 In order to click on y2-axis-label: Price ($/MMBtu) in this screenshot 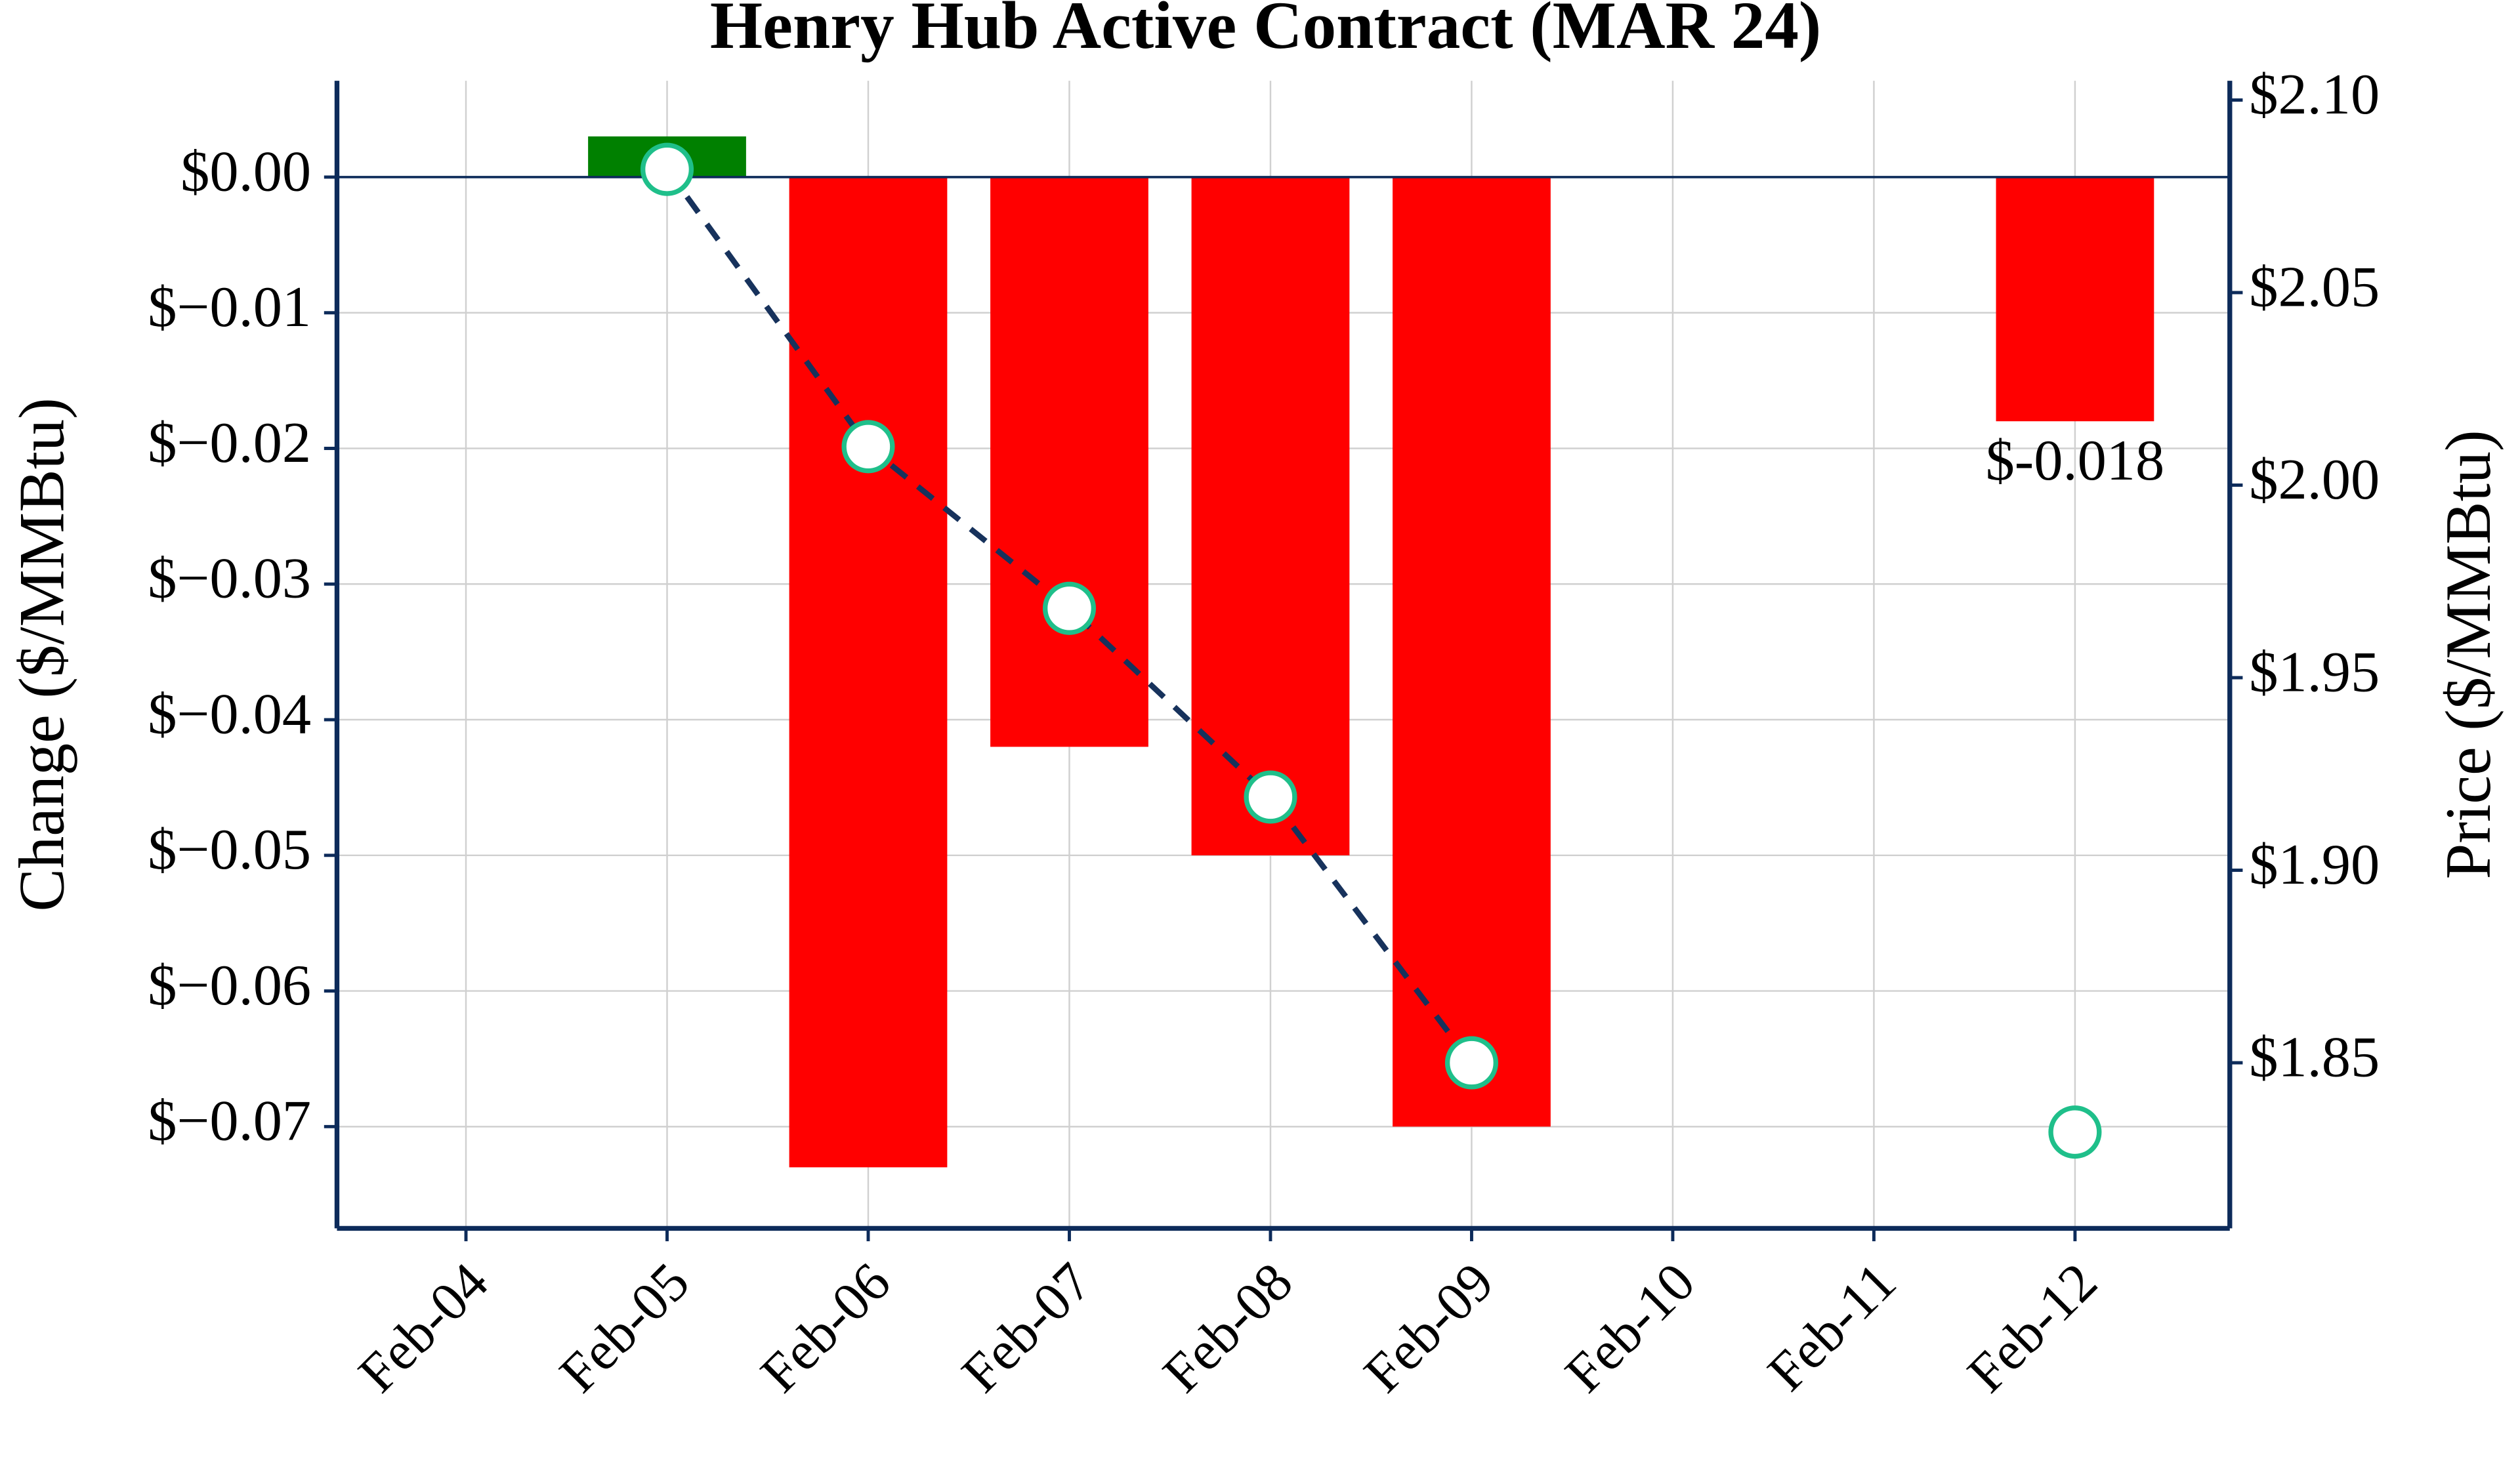, I will do `click(2468, 654)`.